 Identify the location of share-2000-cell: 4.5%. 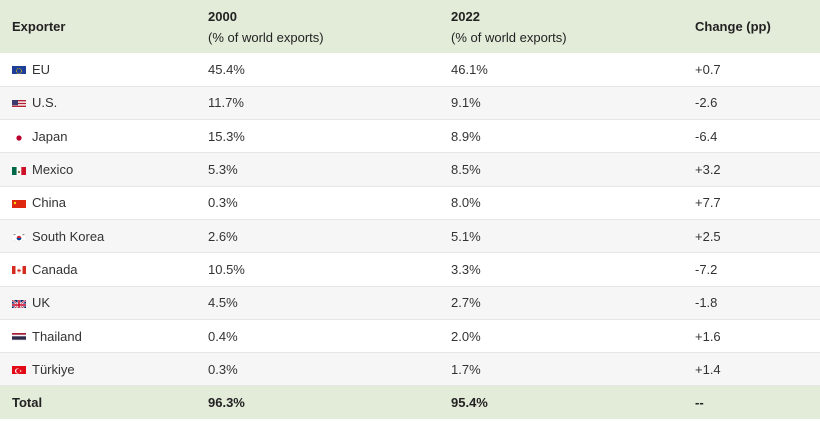
(223, 303).